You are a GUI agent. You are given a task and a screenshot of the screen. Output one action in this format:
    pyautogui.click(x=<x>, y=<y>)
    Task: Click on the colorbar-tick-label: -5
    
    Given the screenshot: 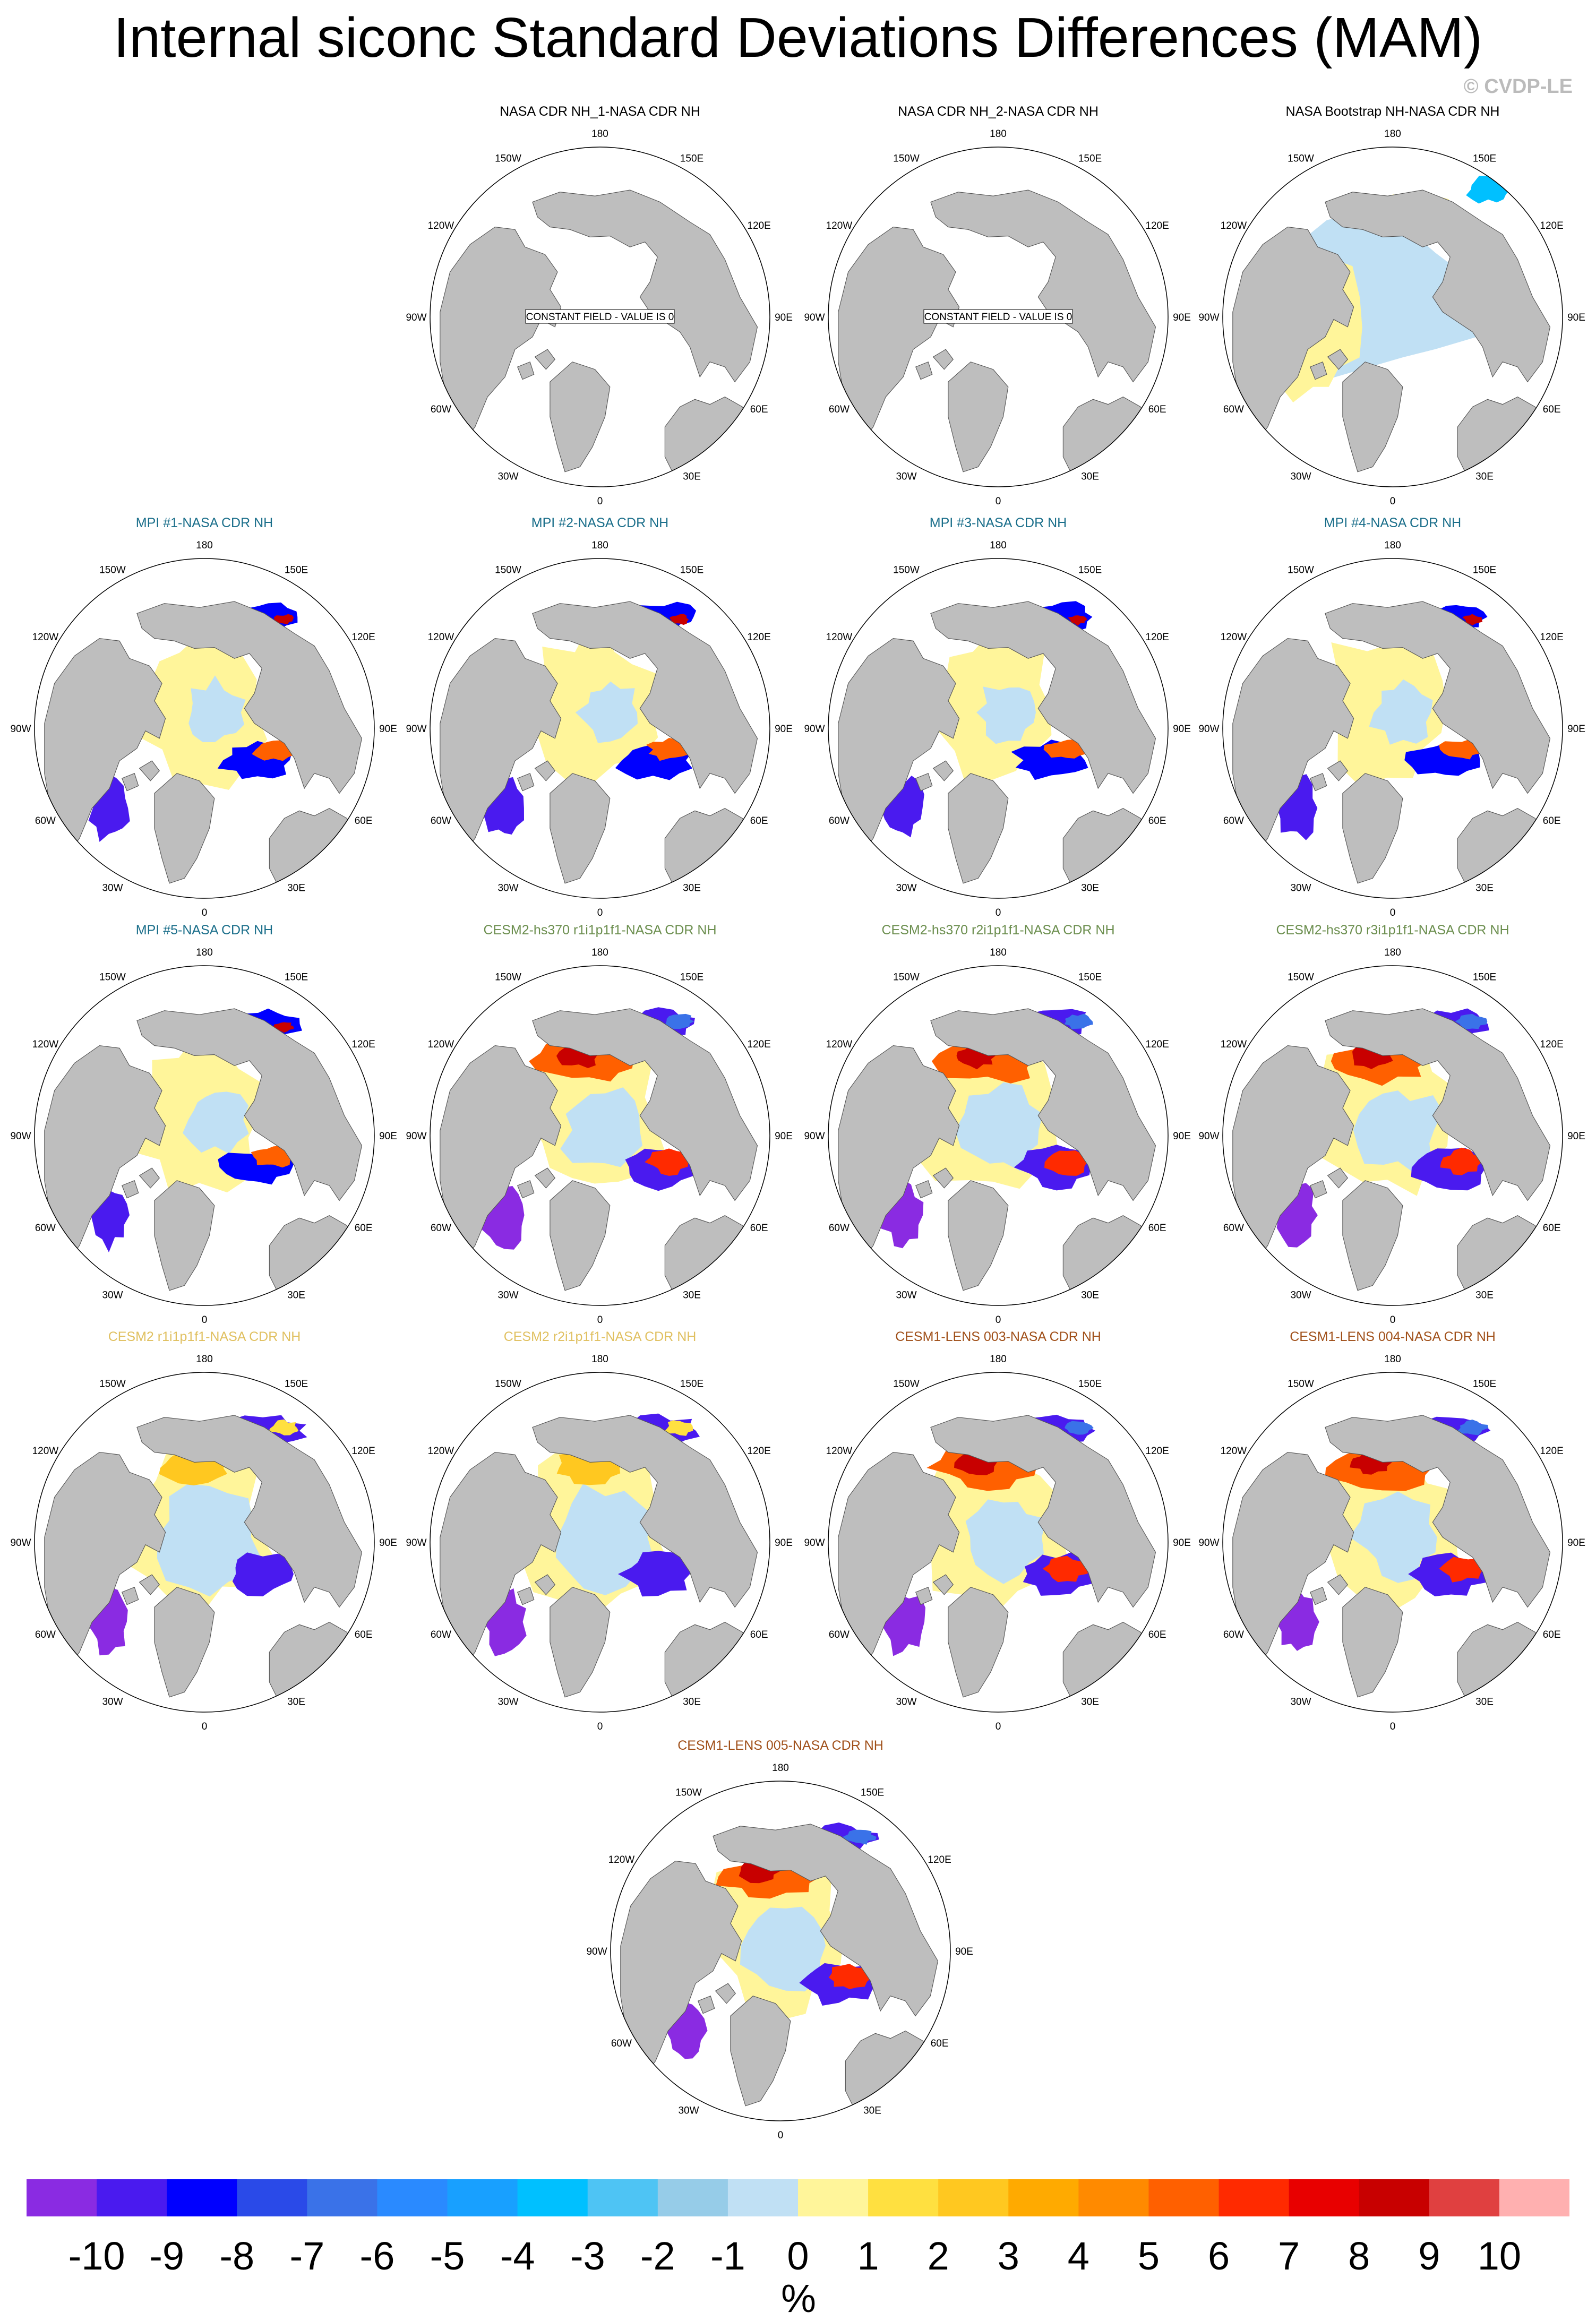 What is the action you would take?
    pyautogui.click(x=447, y=2256)
    